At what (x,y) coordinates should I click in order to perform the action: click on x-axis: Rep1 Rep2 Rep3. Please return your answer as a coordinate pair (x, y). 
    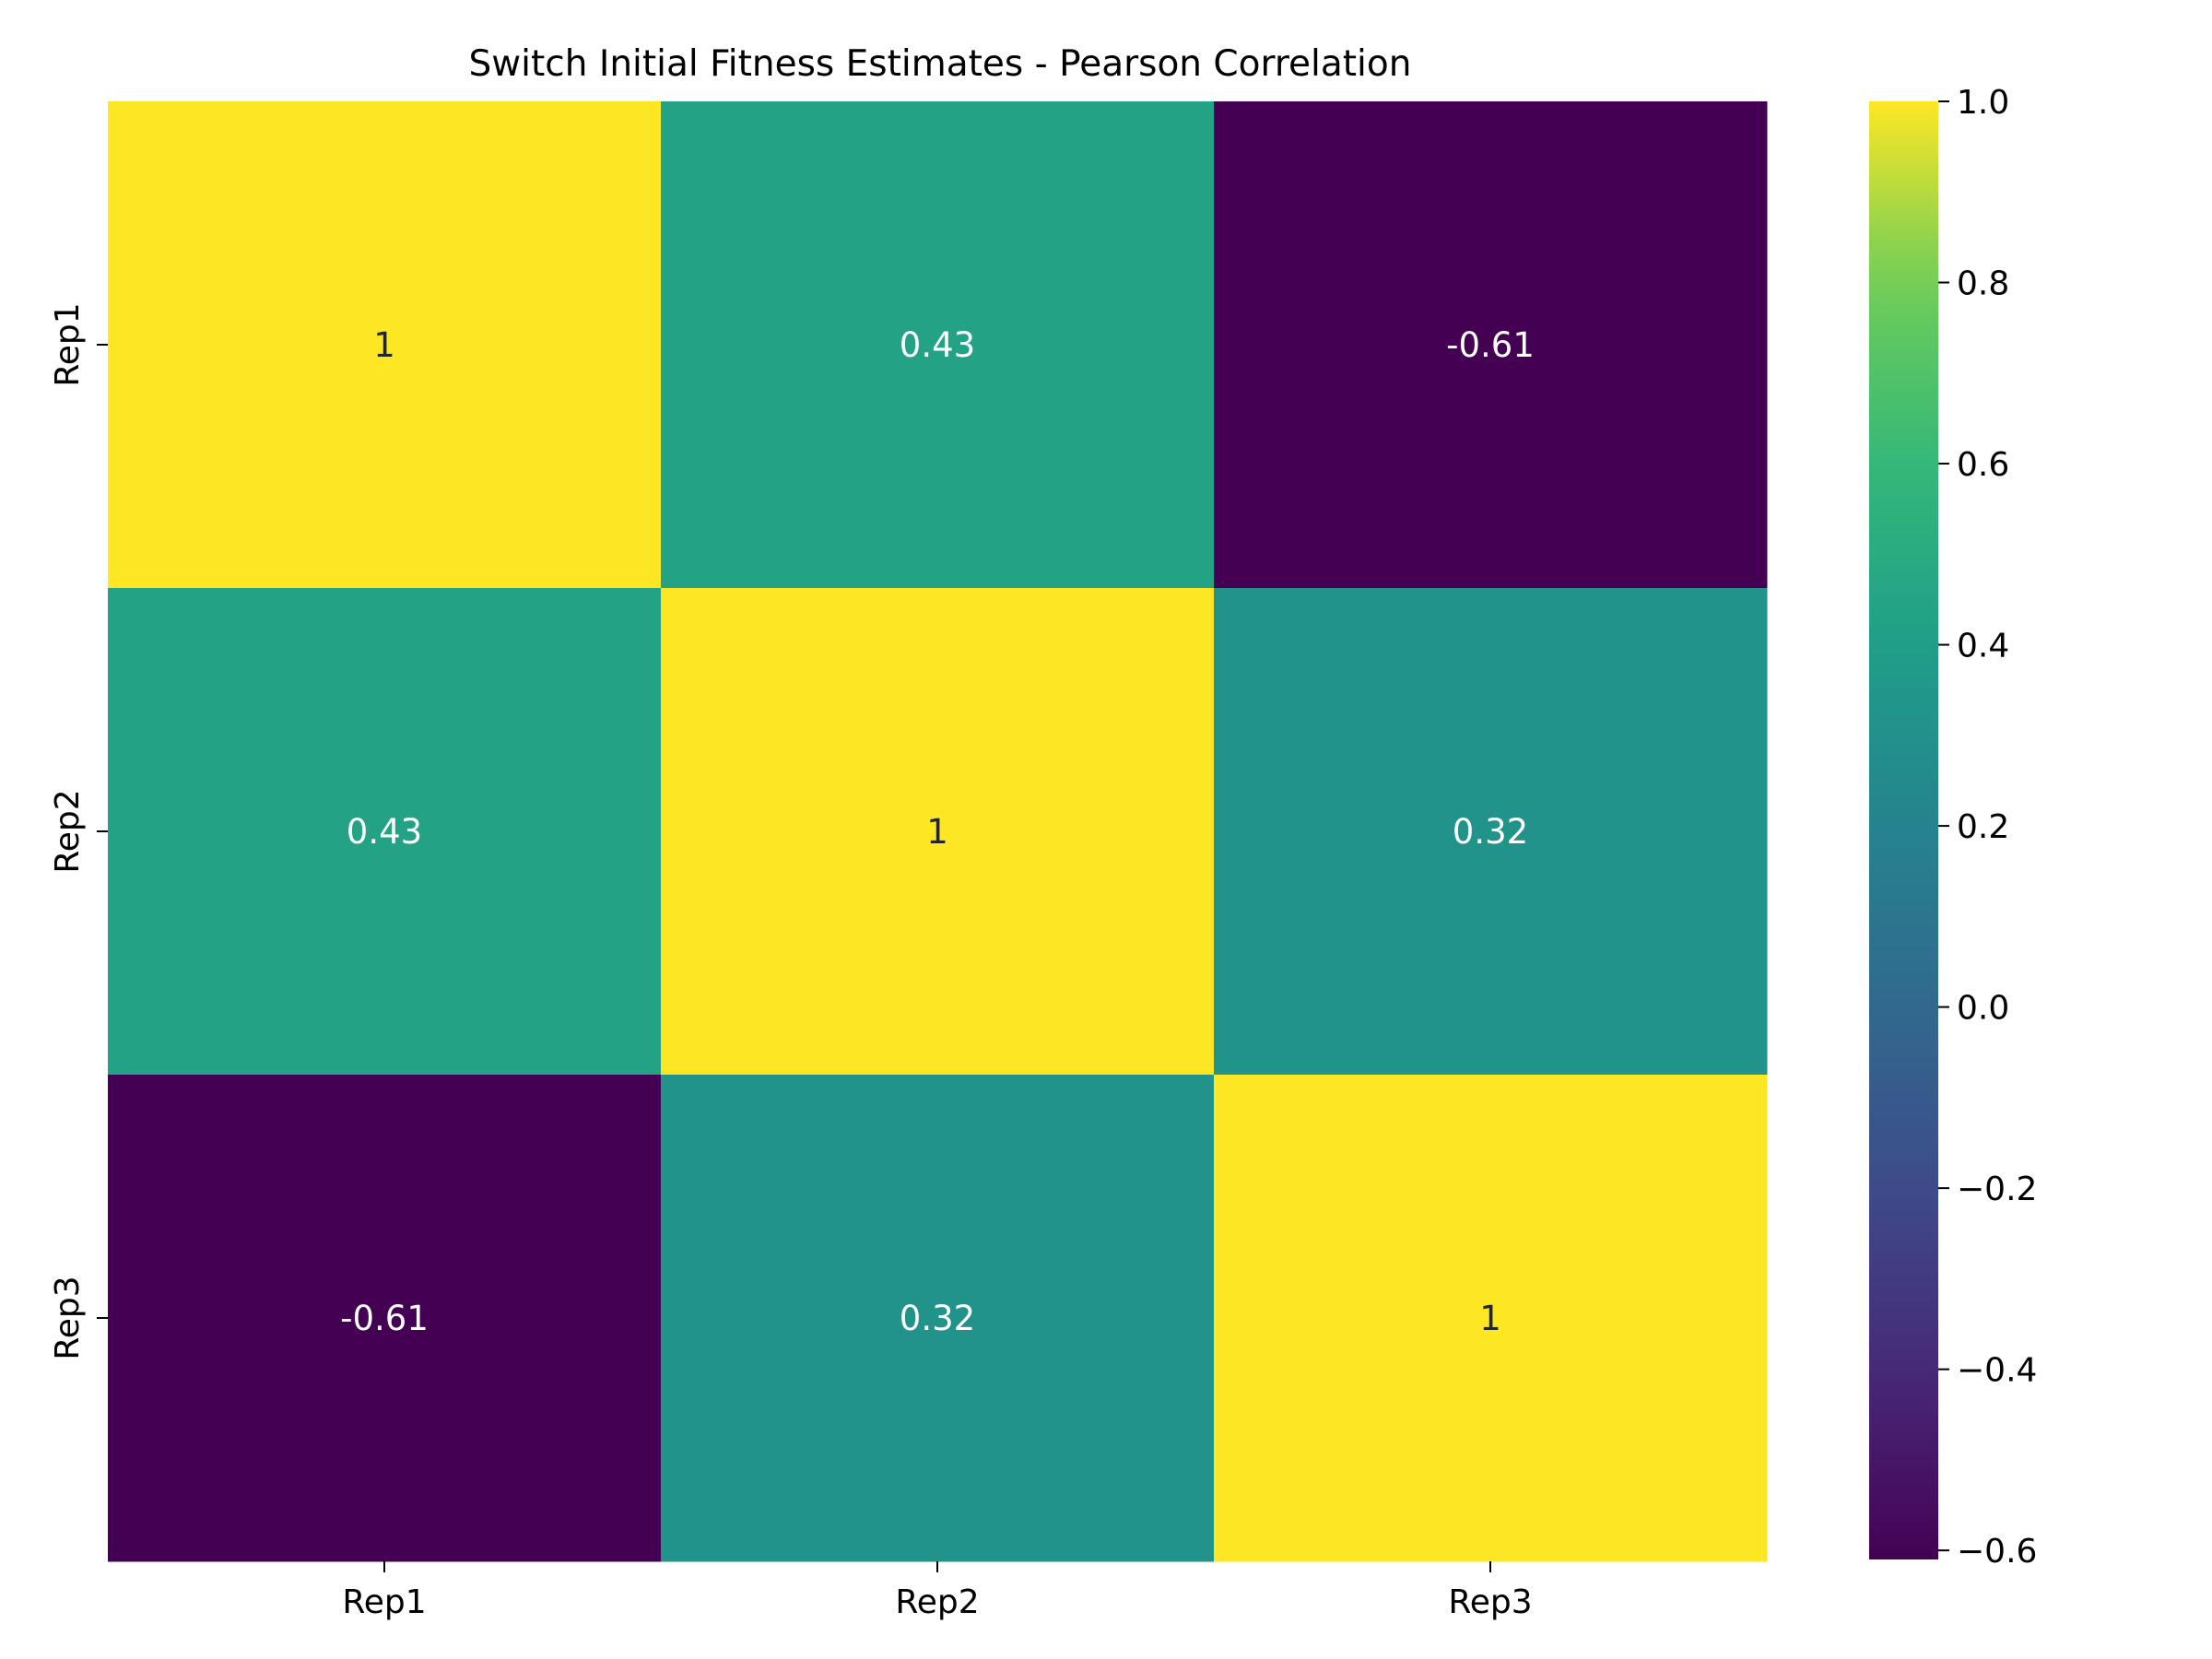
    Looking at the image, I should click on (937, 1591).